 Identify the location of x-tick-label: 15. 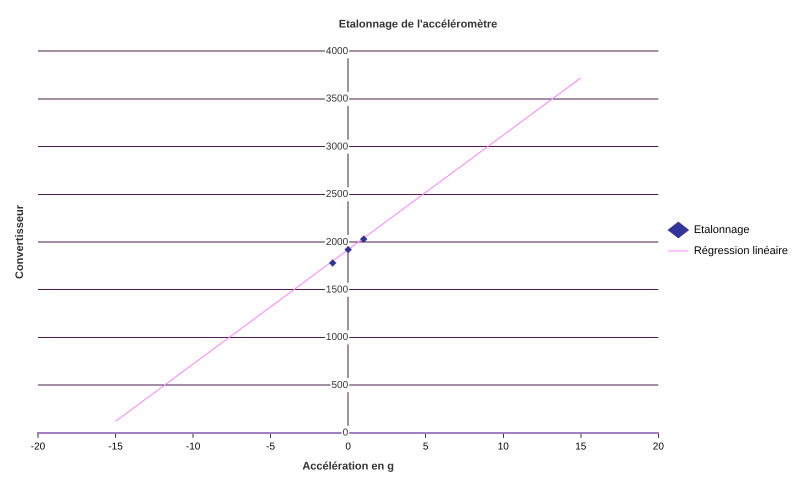
(581, 447).